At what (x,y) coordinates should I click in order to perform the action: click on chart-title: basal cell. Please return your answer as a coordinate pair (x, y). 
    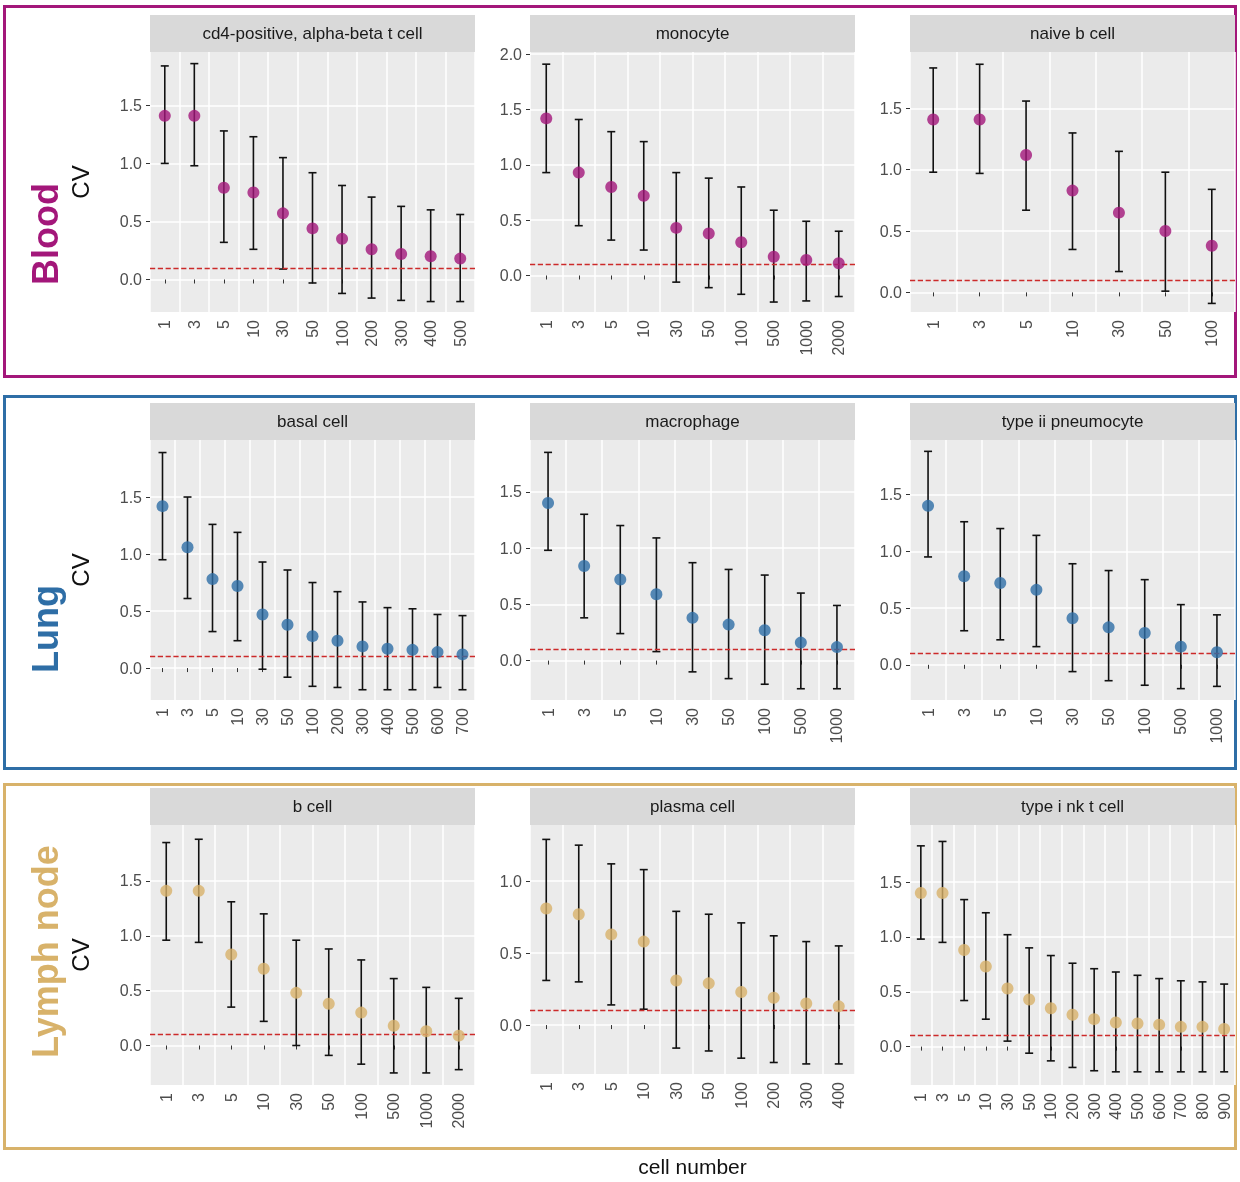
    Looking at the image, I should click on (312, 421).